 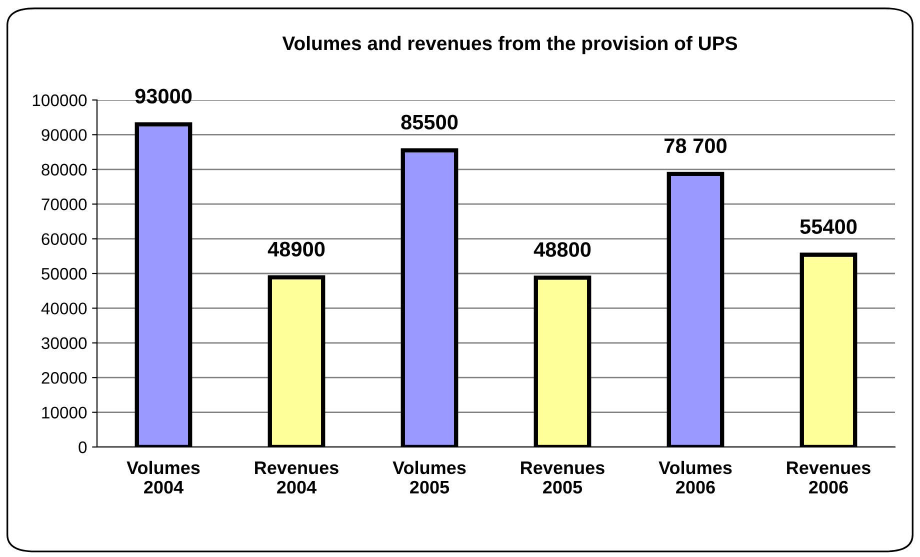 I want to click on y-tick-label: 100000, so click(x=59, y=100).